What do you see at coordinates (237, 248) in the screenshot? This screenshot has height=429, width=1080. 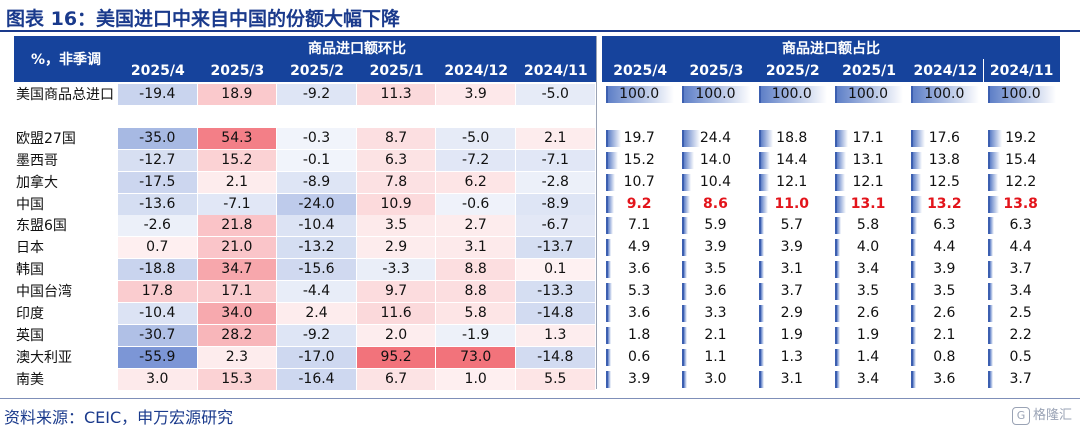 I see `mom-cell: 21.0` at bounding box center [237, 248].